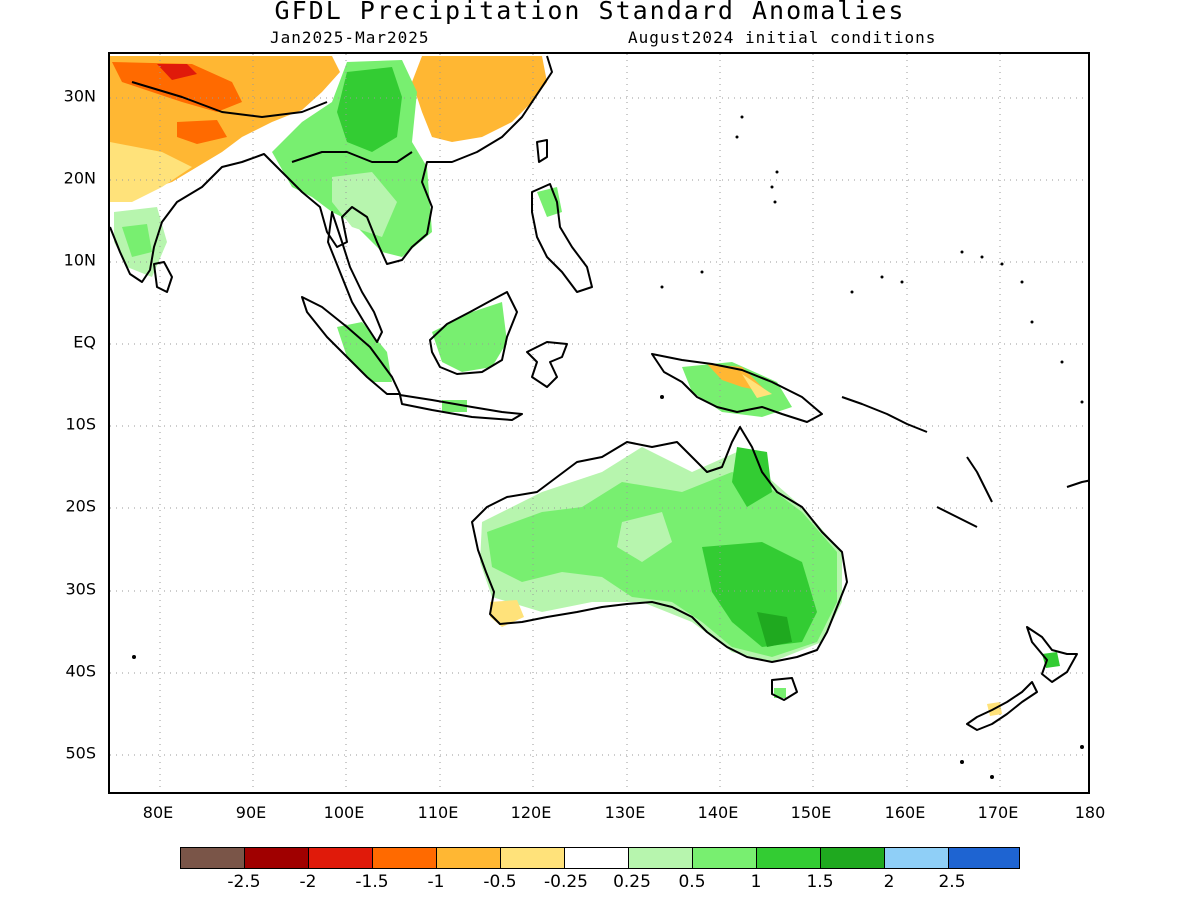 The height and width of the screenshot is (900, 1200). What do you see at coordinates (80, 506) in the screenshot?
I see `lat-label-20s: 20S` at bounding box center [80, 506].